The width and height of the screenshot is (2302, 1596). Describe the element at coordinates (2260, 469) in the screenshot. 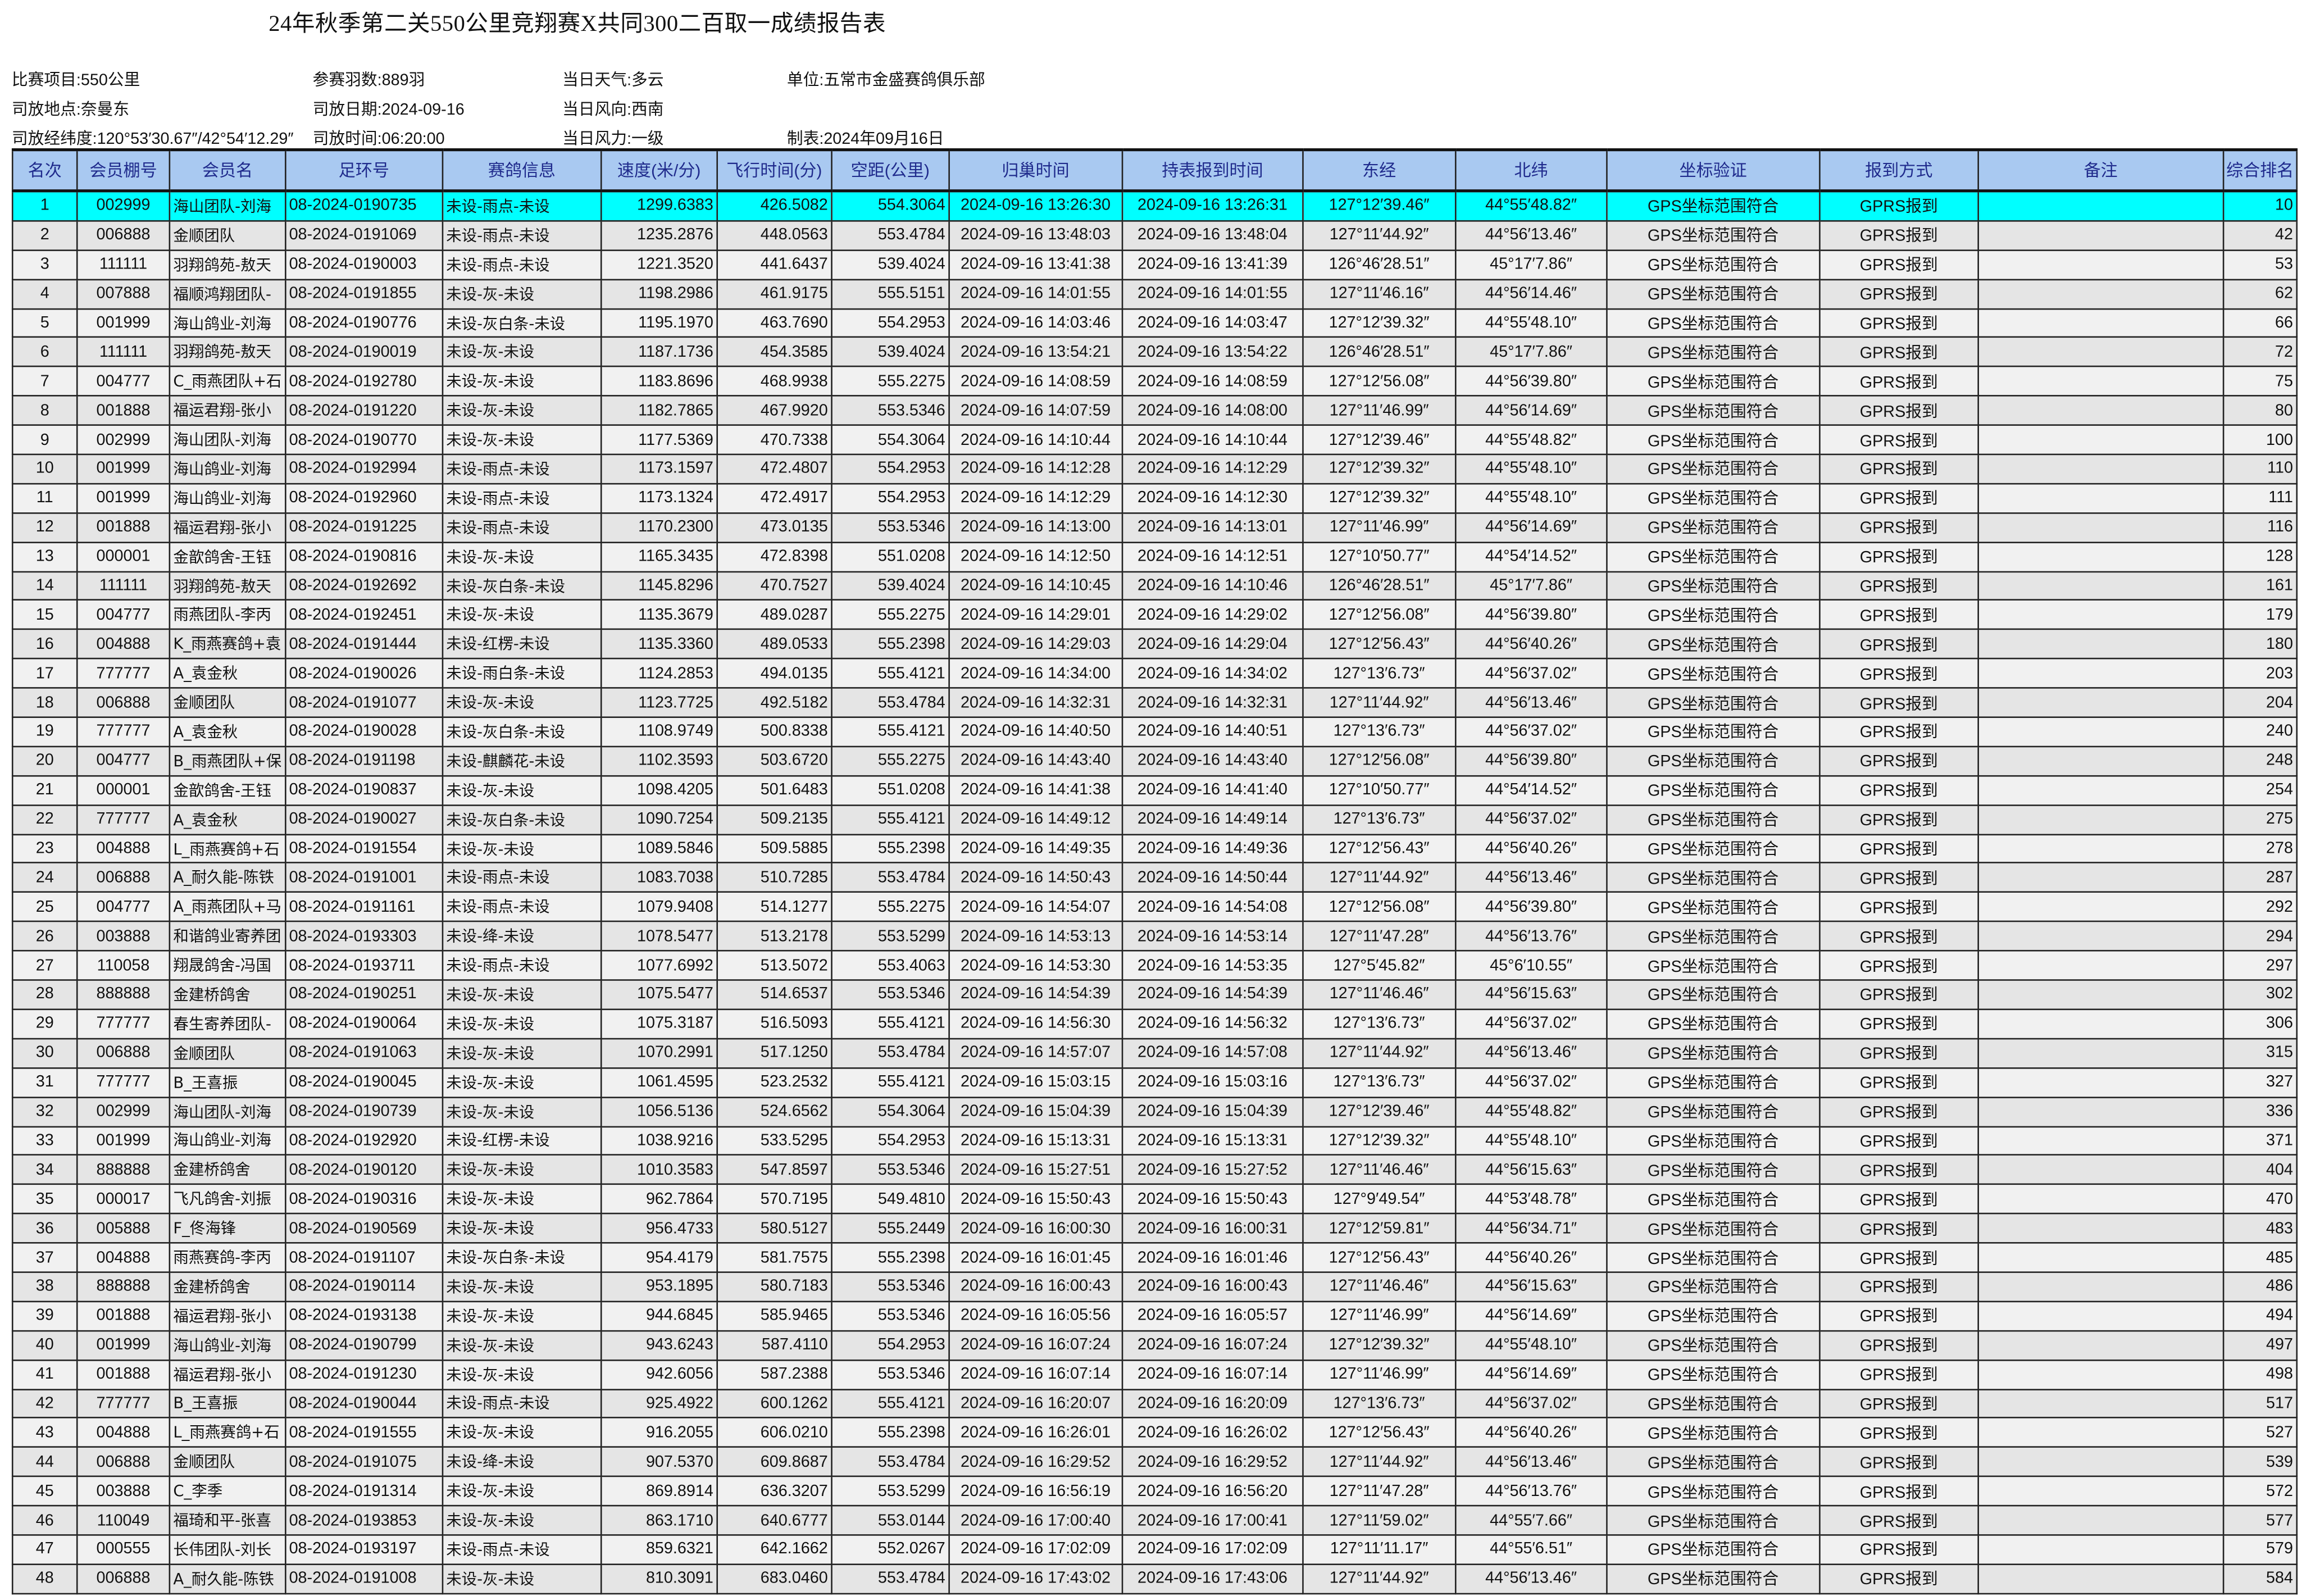

I see `cell-overall-rank: 110` at that location.